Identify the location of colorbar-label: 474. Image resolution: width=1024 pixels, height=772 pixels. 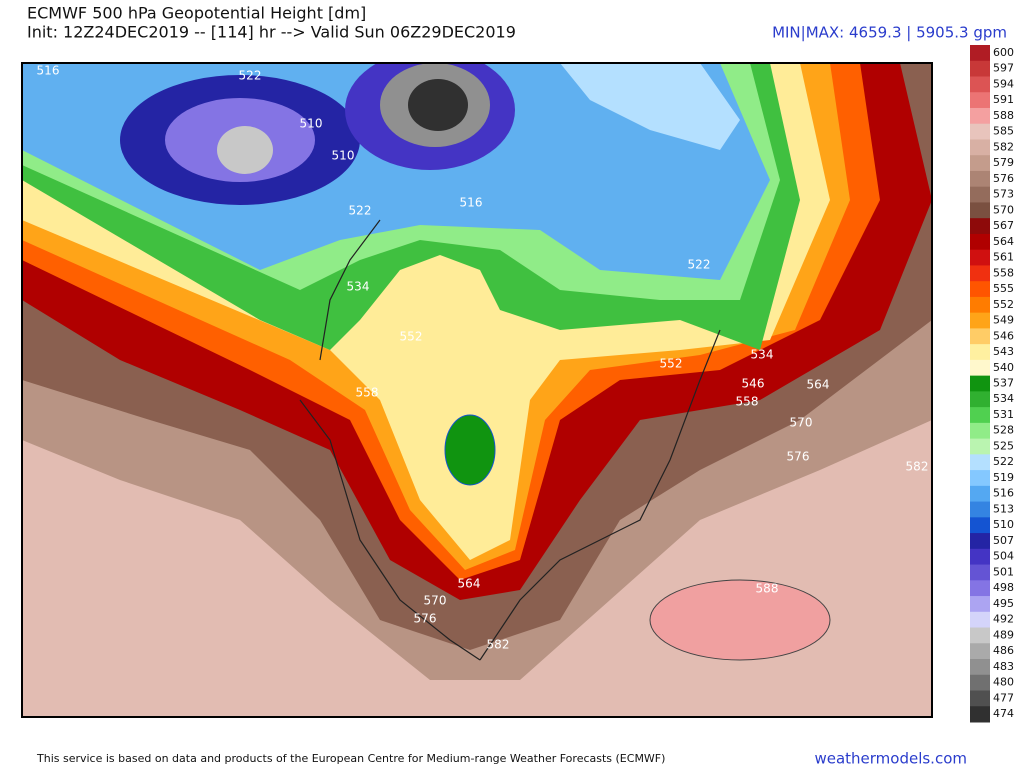
(1003, 713).